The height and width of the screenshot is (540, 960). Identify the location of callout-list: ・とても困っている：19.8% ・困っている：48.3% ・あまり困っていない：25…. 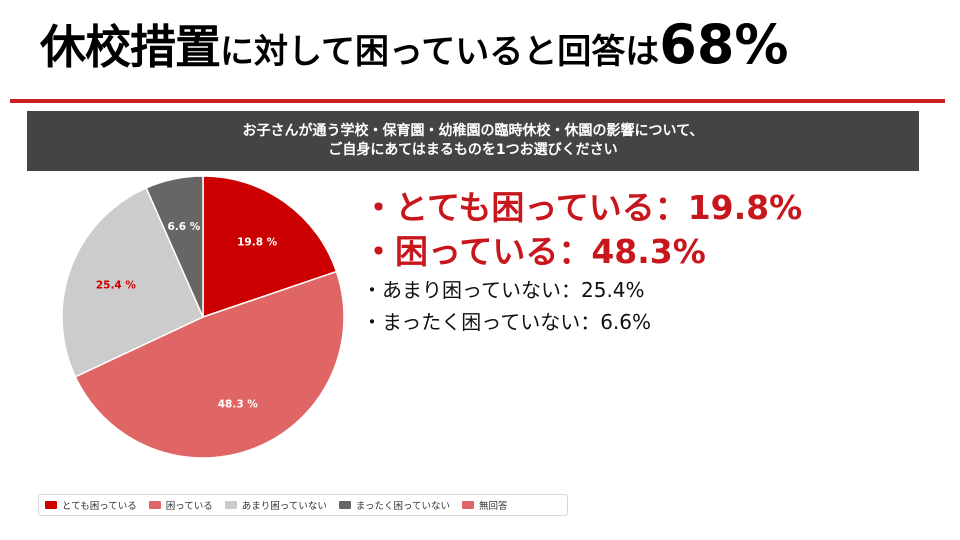
(582, 262).